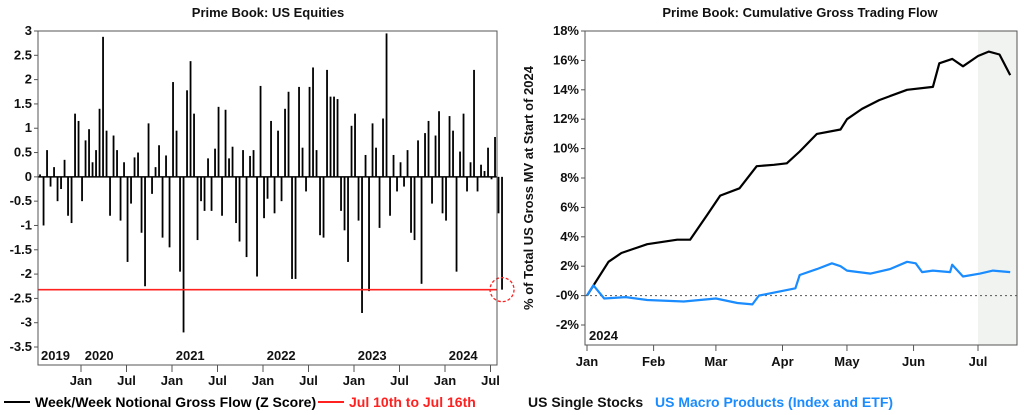 This screenshot has height=415, width=1024. What do you see at coordinates (21, 297) in the screenshot?
I see `y-tick-label: -2.5` at bounding box center [21, 297].